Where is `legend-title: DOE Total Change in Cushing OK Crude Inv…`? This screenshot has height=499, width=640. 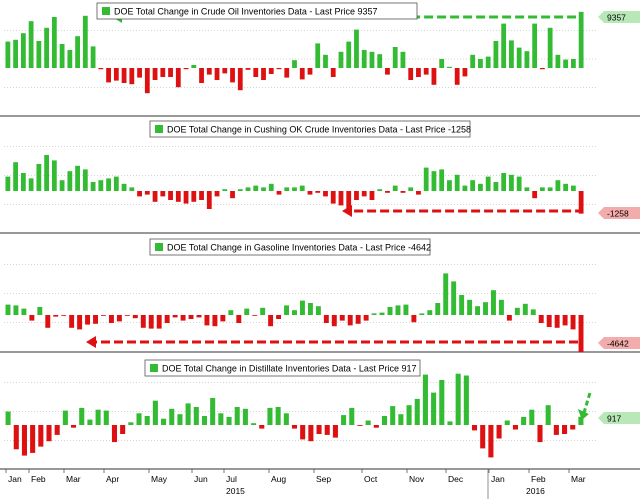 legend-title: DOE Total Change in Cushing OK Crude Inv… is located at coordinates (319, 130).